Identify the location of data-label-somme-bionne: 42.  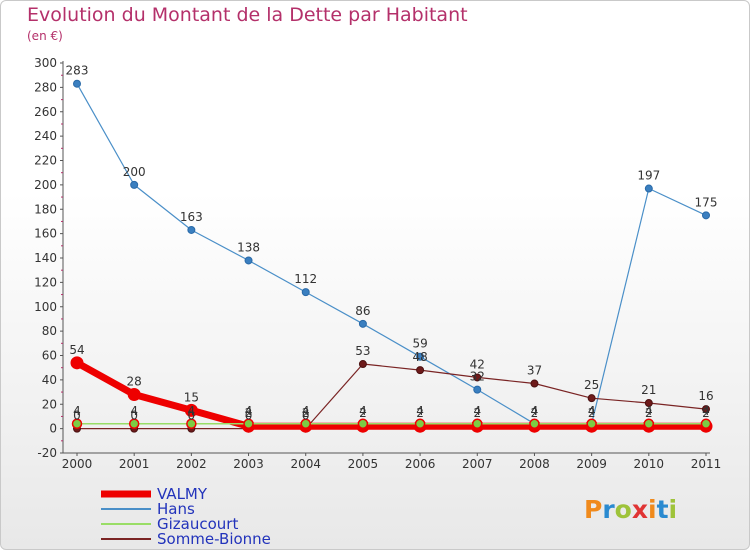
(477, 364).